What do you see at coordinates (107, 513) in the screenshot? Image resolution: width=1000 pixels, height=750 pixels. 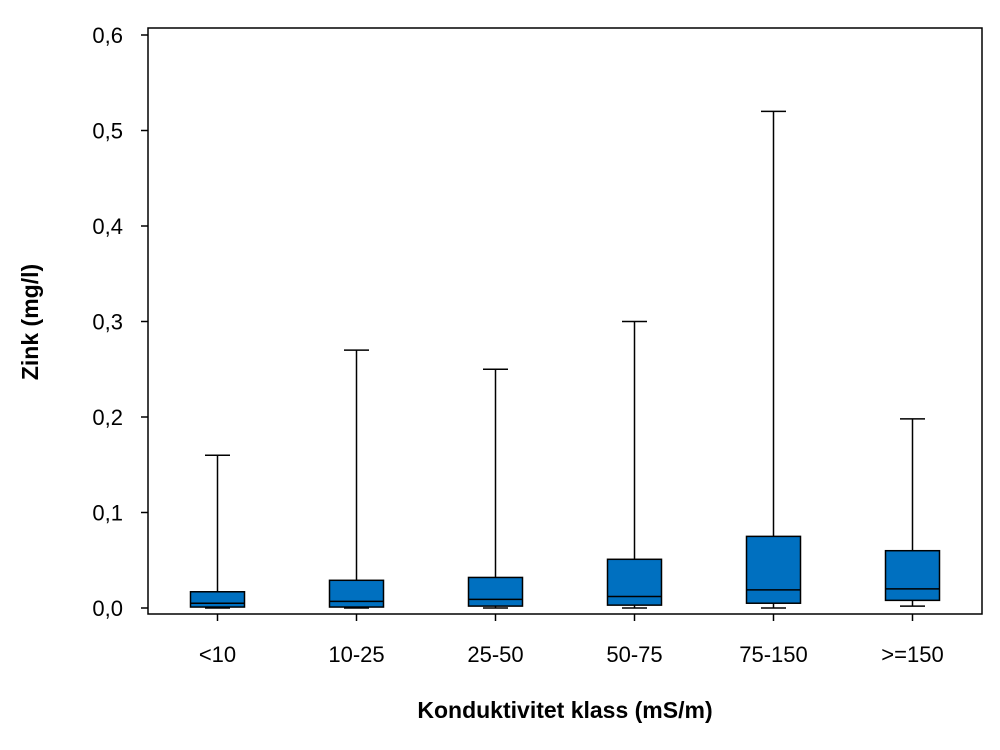 I see `y-tick-label: 0,1` at bounding box center [107, 513].